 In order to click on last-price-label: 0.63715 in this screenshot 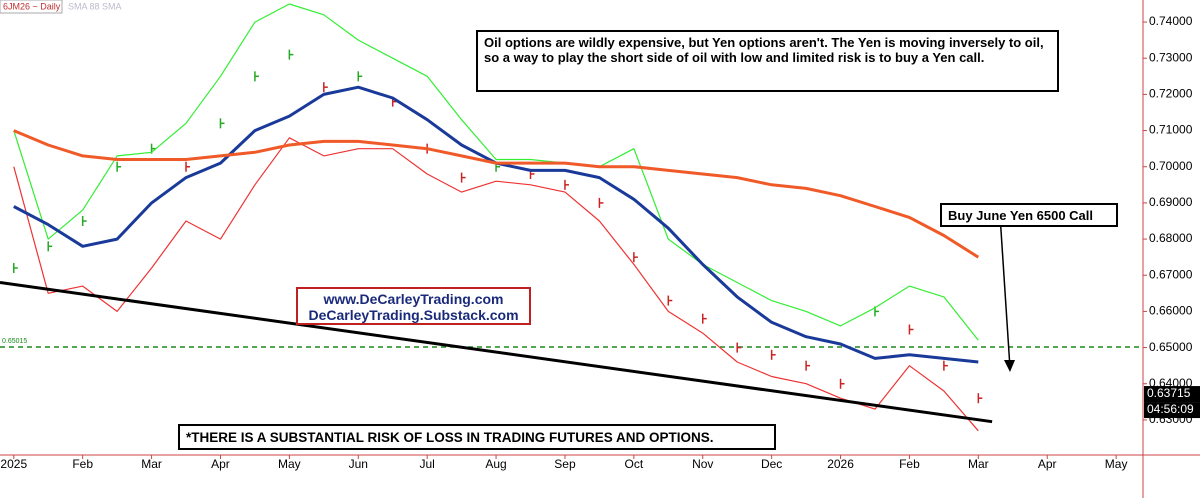, I will do `click(1169, 393)`.